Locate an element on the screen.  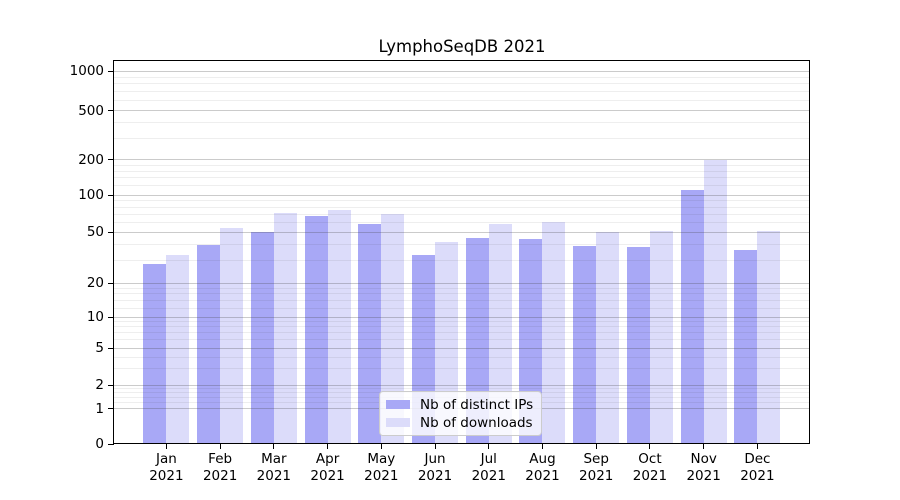
x-tick-month-dec: Dec is located at coordinates (757, 459).